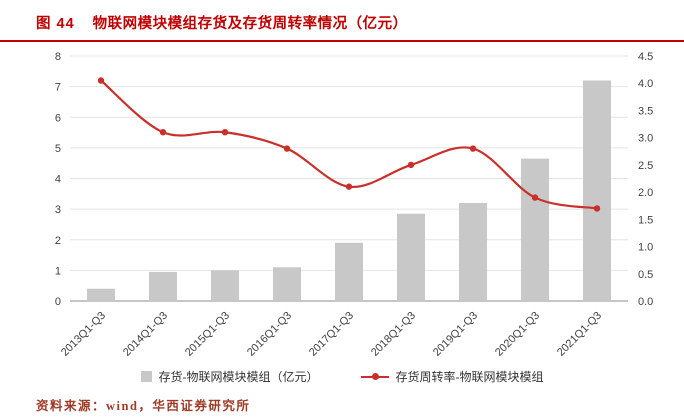 The image size is (684, 417). Describe the element at coordinates (58, 241) in the screenshot. I see `left-axis-tick: 2` at that location.